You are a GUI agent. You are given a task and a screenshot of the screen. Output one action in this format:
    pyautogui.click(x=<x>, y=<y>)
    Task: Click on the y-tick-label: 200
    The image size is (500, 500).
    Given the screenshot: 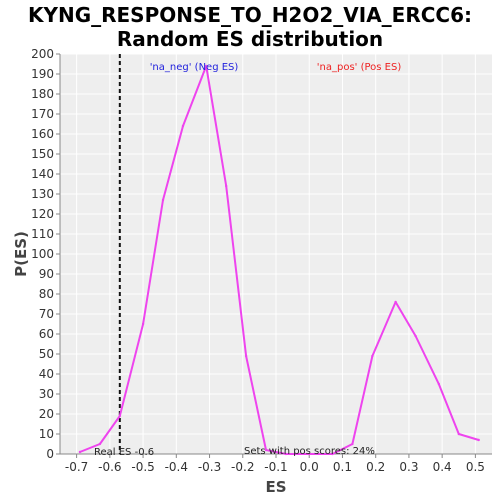 What is the action you would take?
    pyautogui.click(x=42, y=54)
    